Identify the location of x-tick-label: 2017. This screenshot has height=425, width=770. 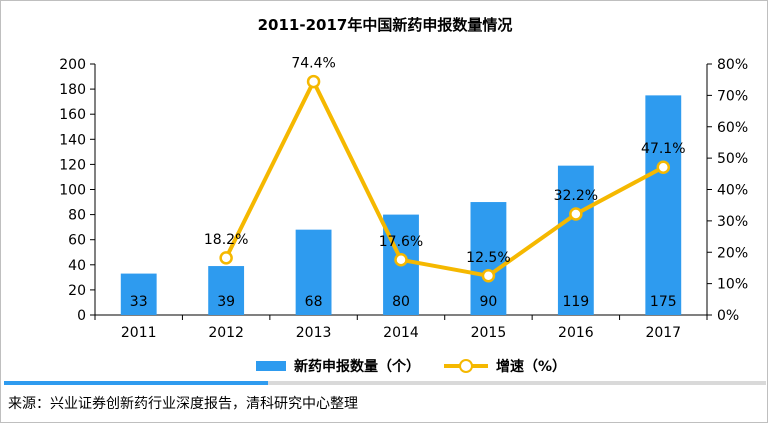
(663, 333).